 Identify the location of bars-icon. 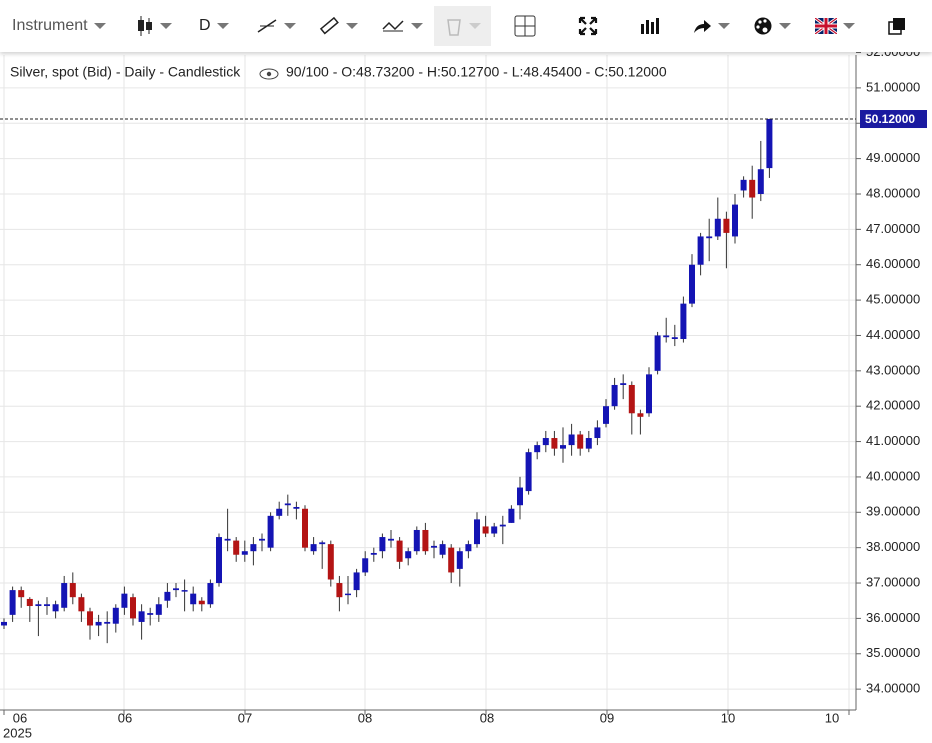
(650, 26).